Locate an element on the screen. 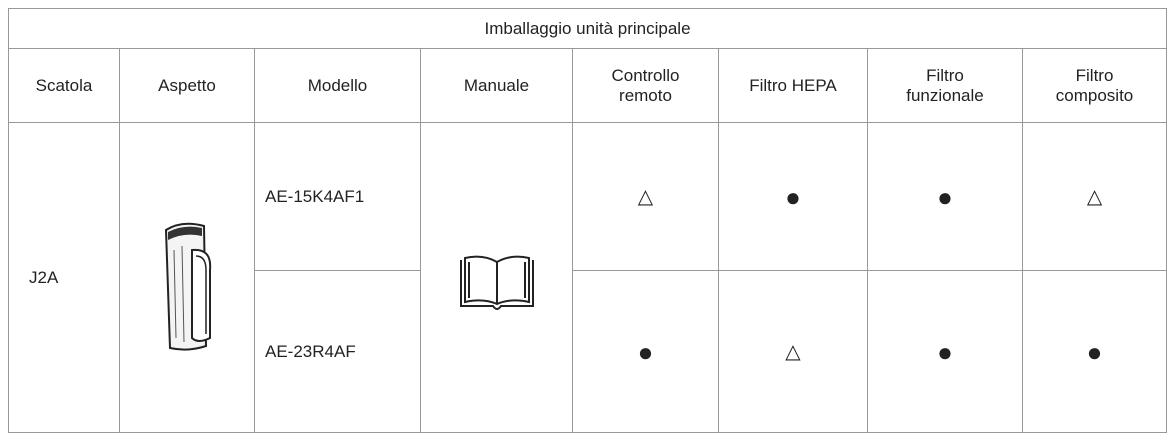 This screenshot has height=433, width=1167. header-cell: Scatola is located at coordinates (64, 85).